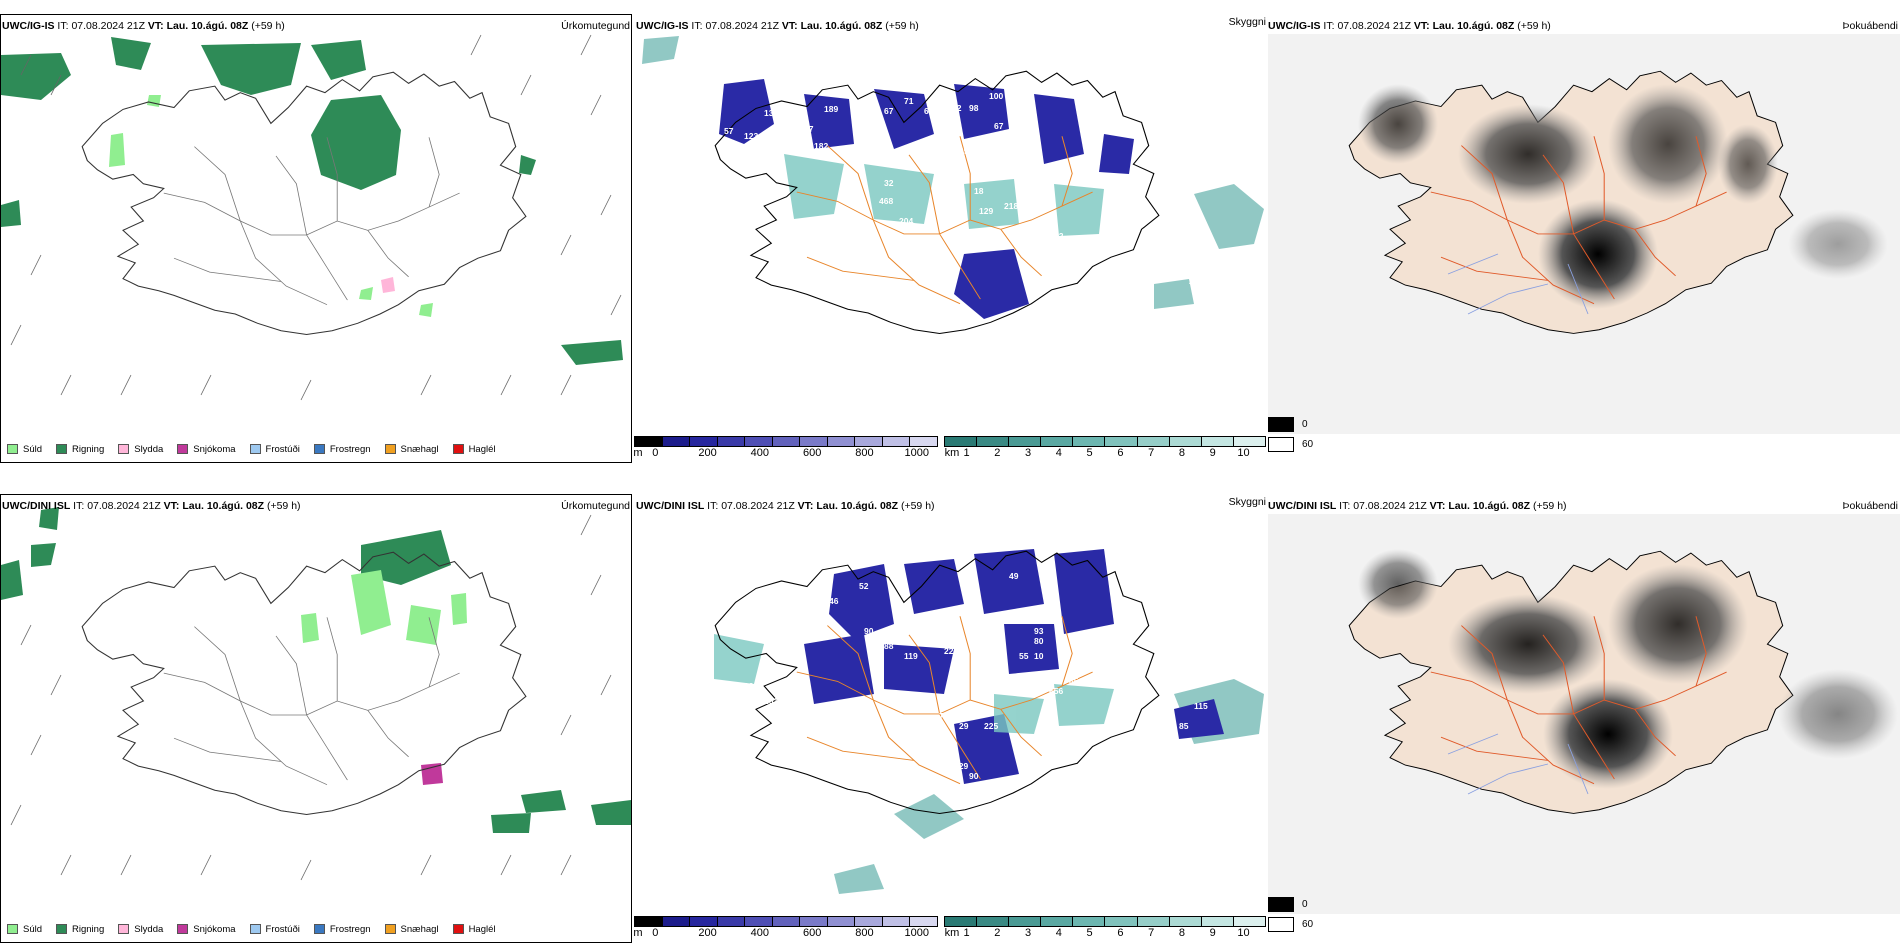 The height and width of the screenshot is (950, 1900). Describe the element at coordinates (1247, 502) in the screenshot. I see `visibility-title-bottom: Skyggni` at that location.